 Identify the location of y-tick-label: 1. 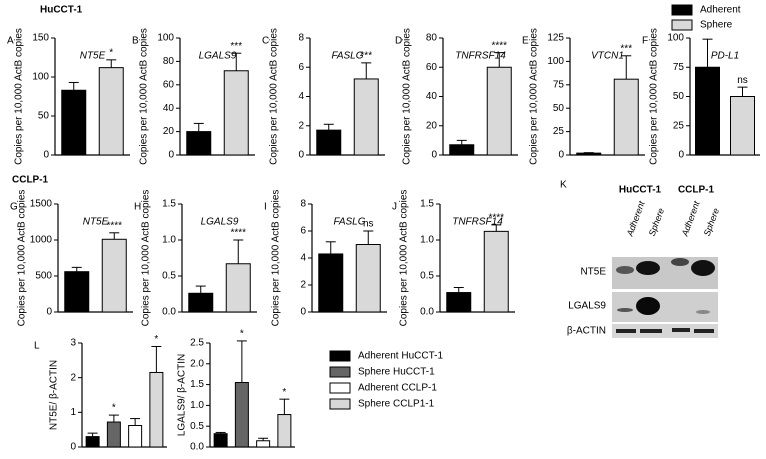
(73, 412).